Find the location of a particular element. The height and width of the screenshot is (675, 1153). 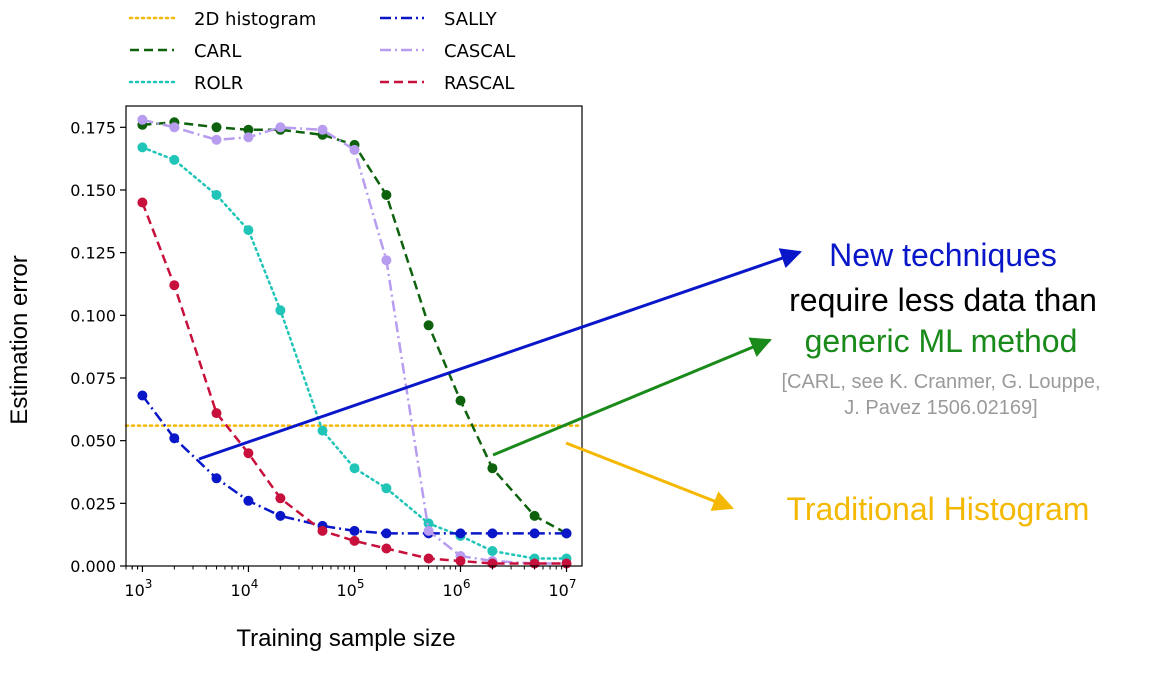

y-tick-label: 0.100 is located at coordinates (93, 315).